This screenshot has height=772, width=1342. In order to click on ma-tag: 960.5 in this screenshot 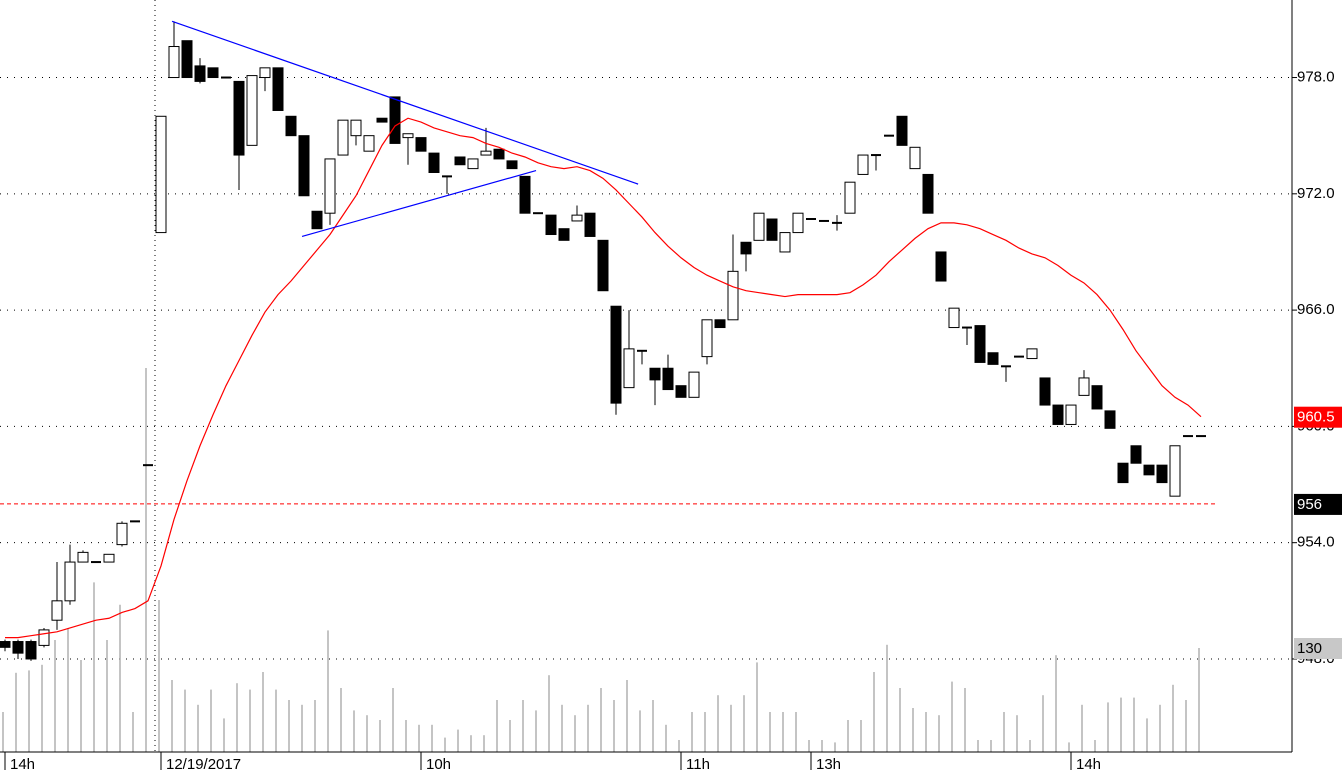, I will do `click(1316, 417)`.